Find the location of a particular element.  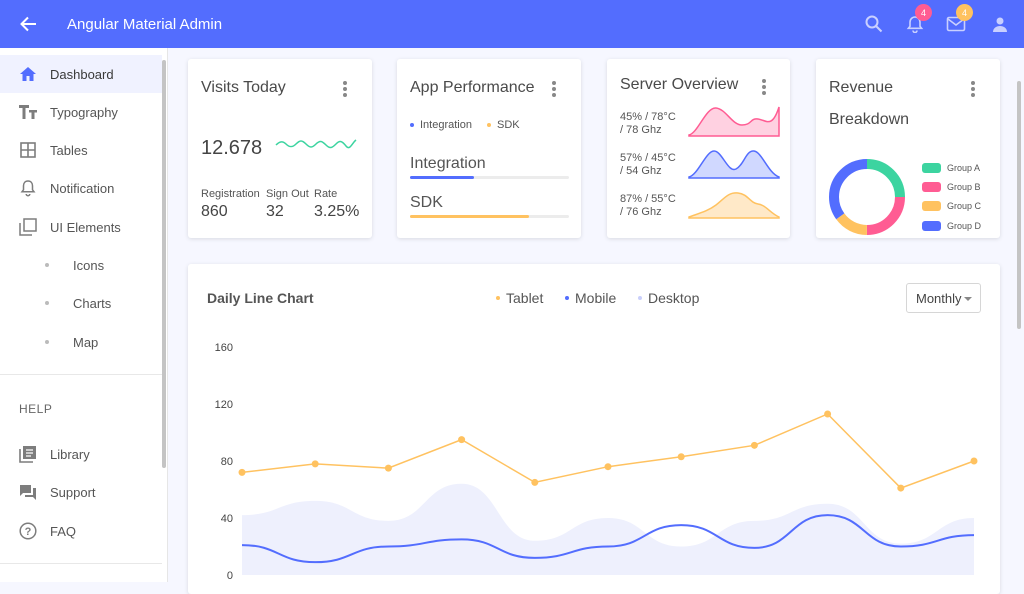

legend-label: Tablet is located at coordinates (525, 298).